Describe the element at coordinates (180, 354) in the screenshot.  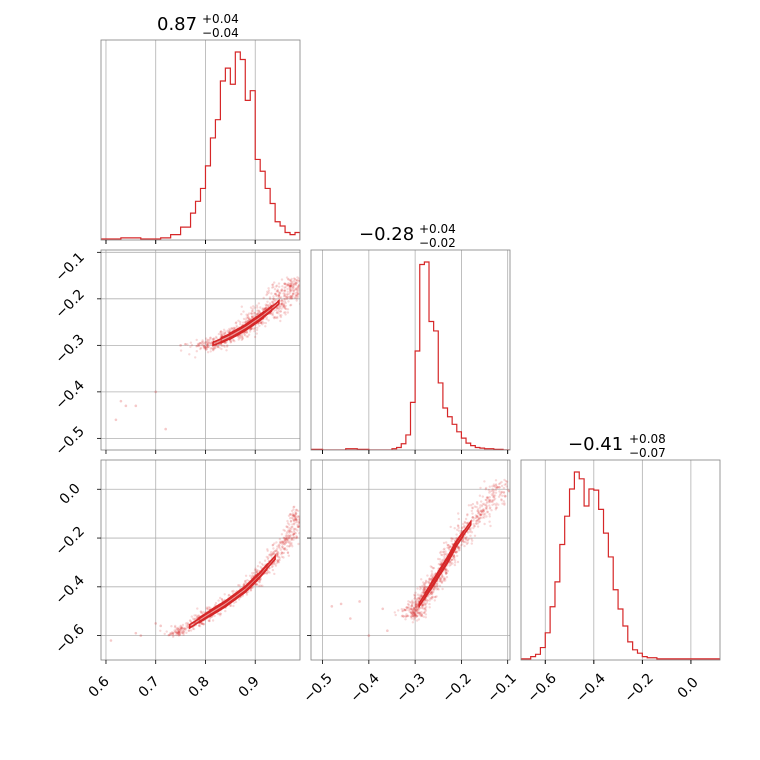
I see `scatter-panel-param-1-vs-param-0: −0.1 −0.2 −0.3 −0.4 −0.5` at that location.